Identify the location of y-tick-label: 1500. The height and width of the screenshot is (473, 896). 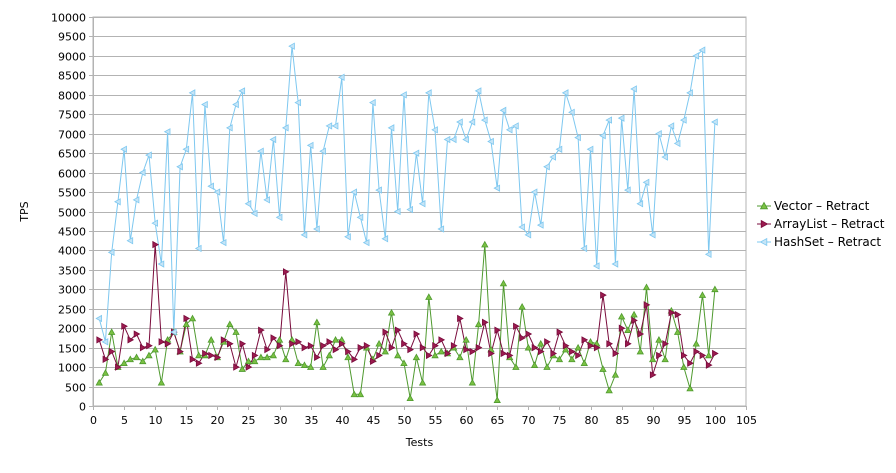
(72, 349).